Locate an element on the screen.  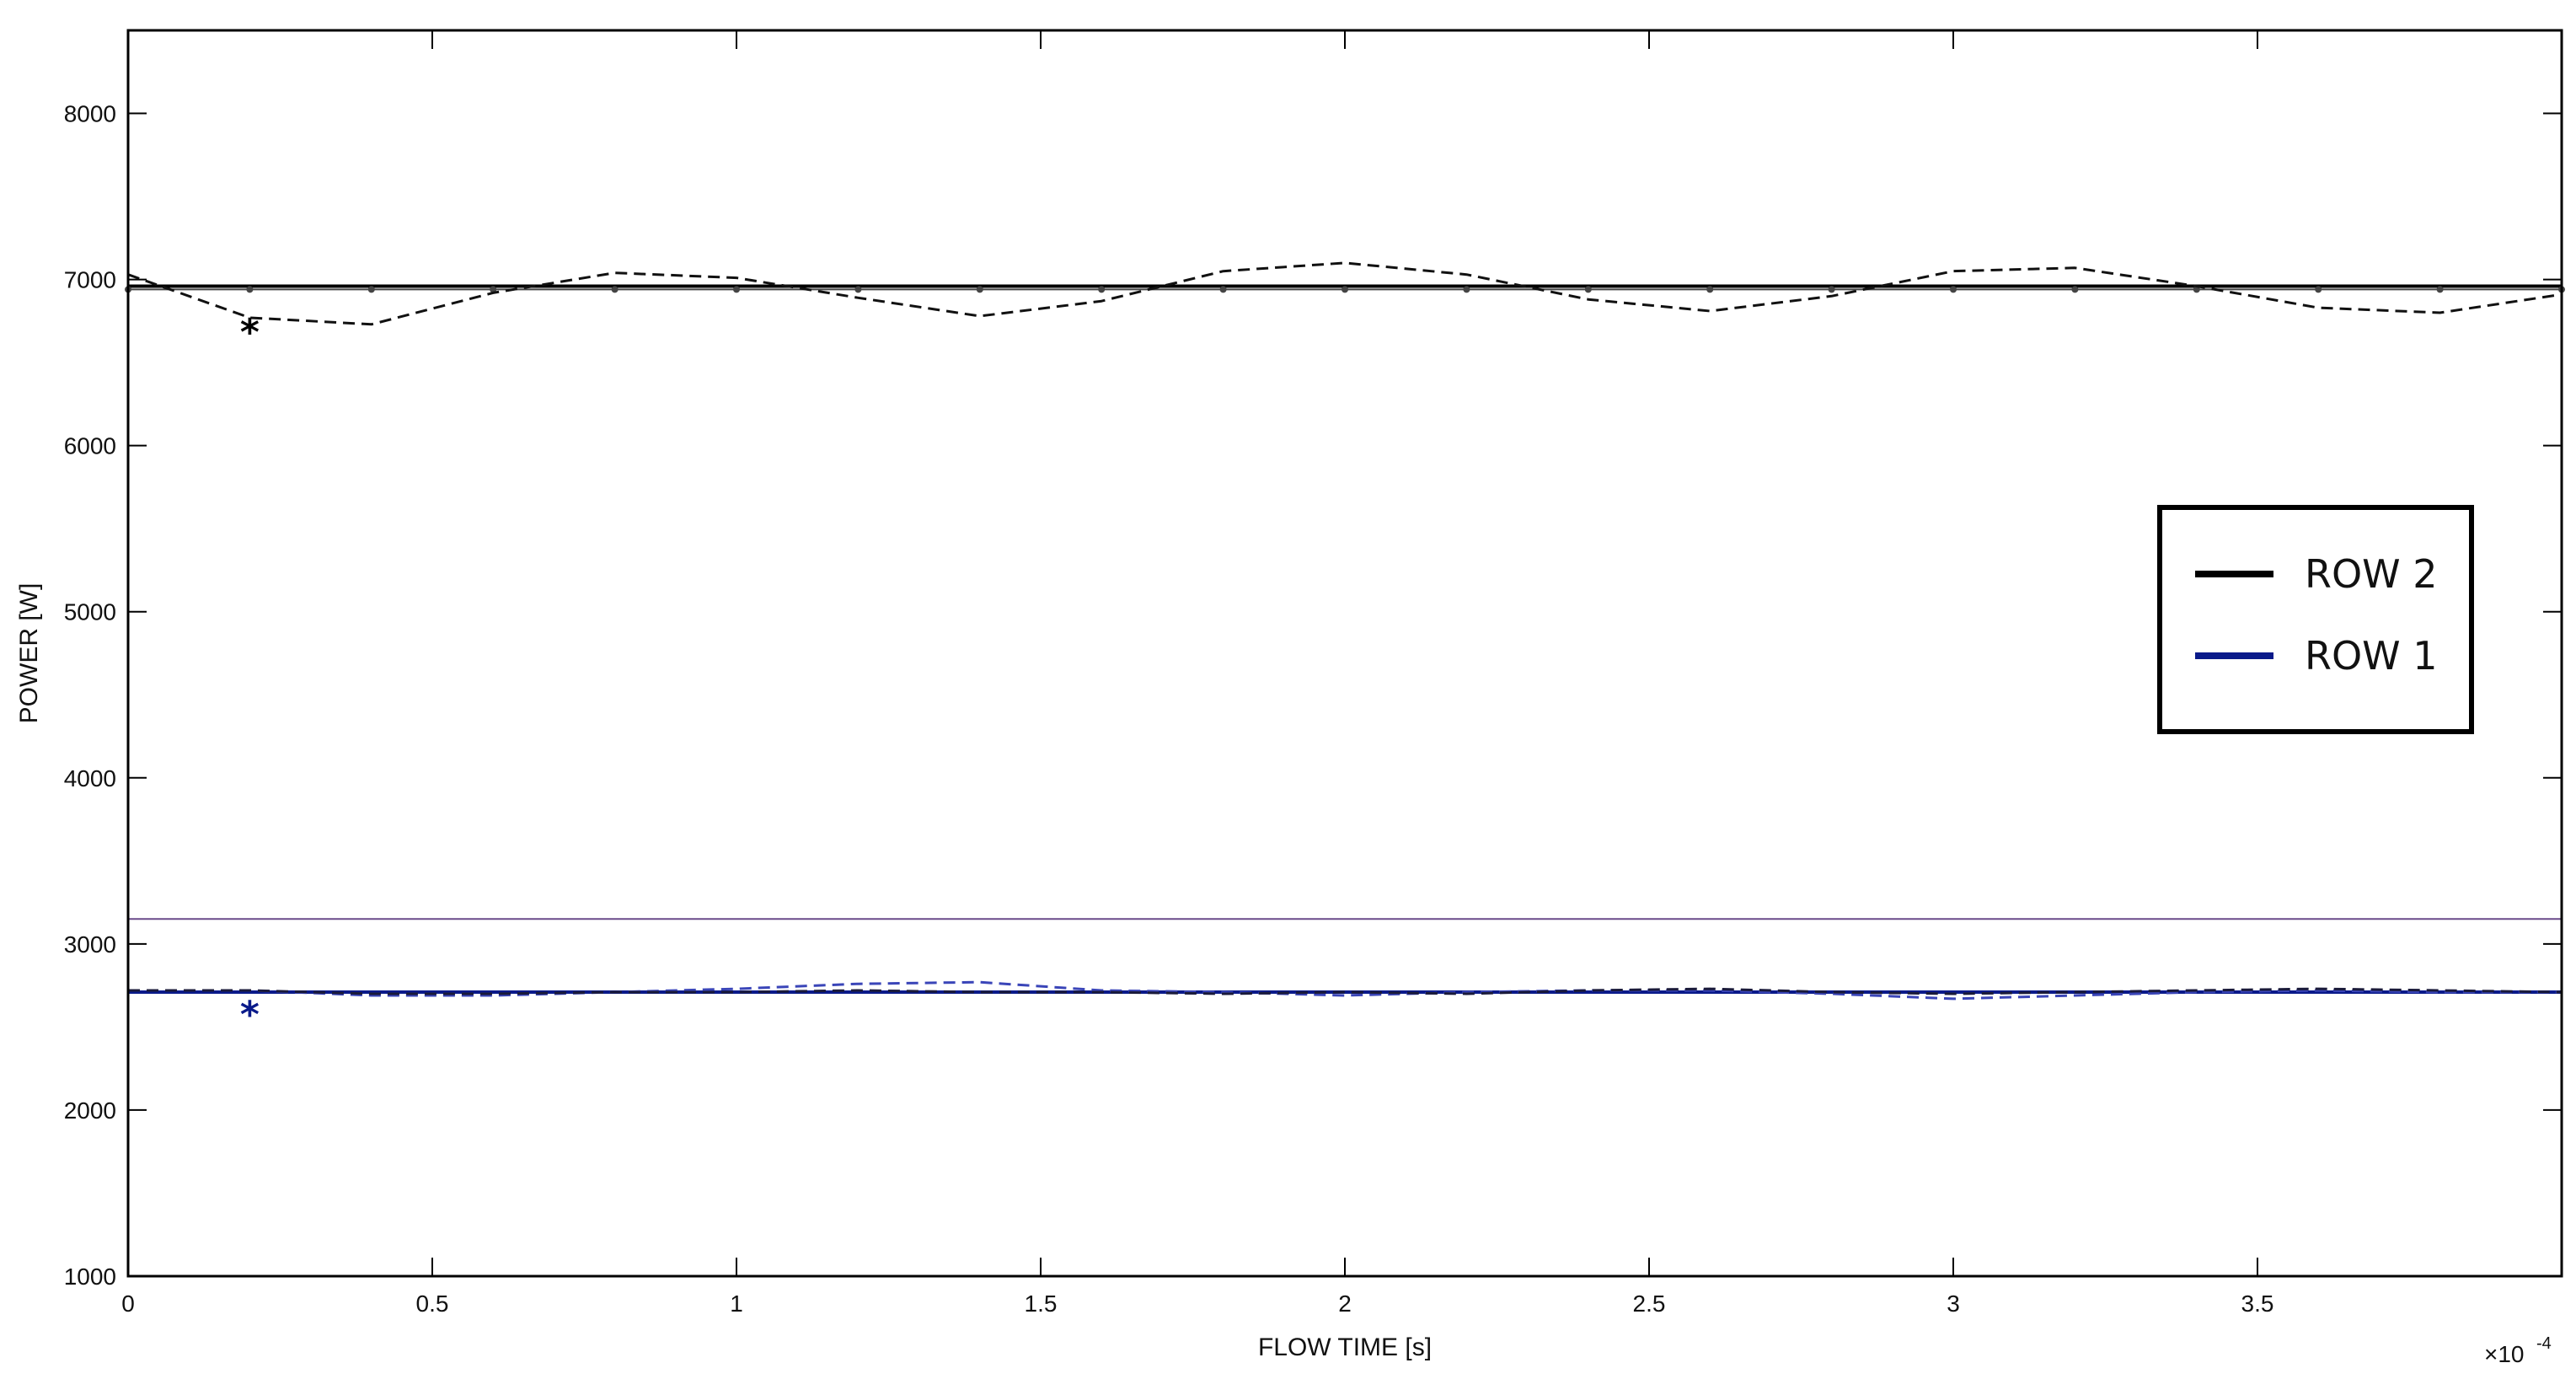
legend-box is located at coordinates (2315, 619).